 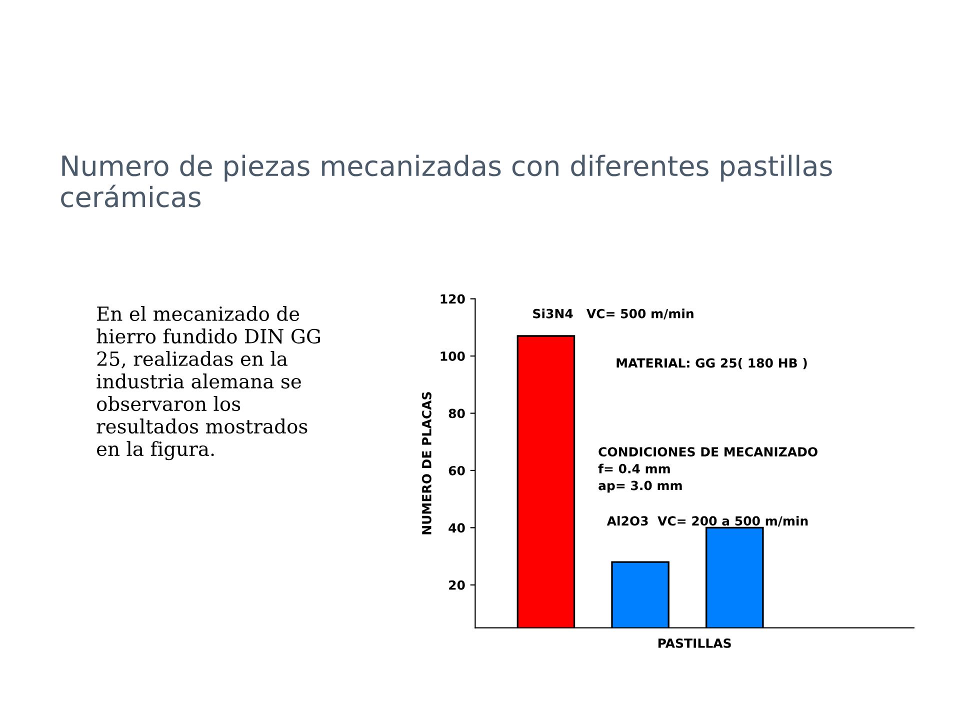 I want to click on annotation: MATERIAL: GG 25( 180 HB ), so click(x=711, y=364).